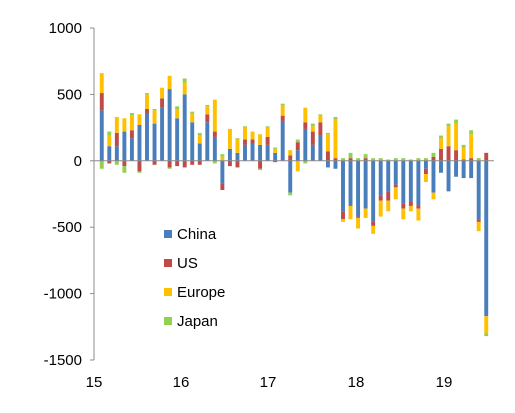 The width and height of the screenshot is (515, 413). What do you see at coordinates (187, 263) in the screenshot?
I see `legend-label-us: US` at bounding box center [187, 263].